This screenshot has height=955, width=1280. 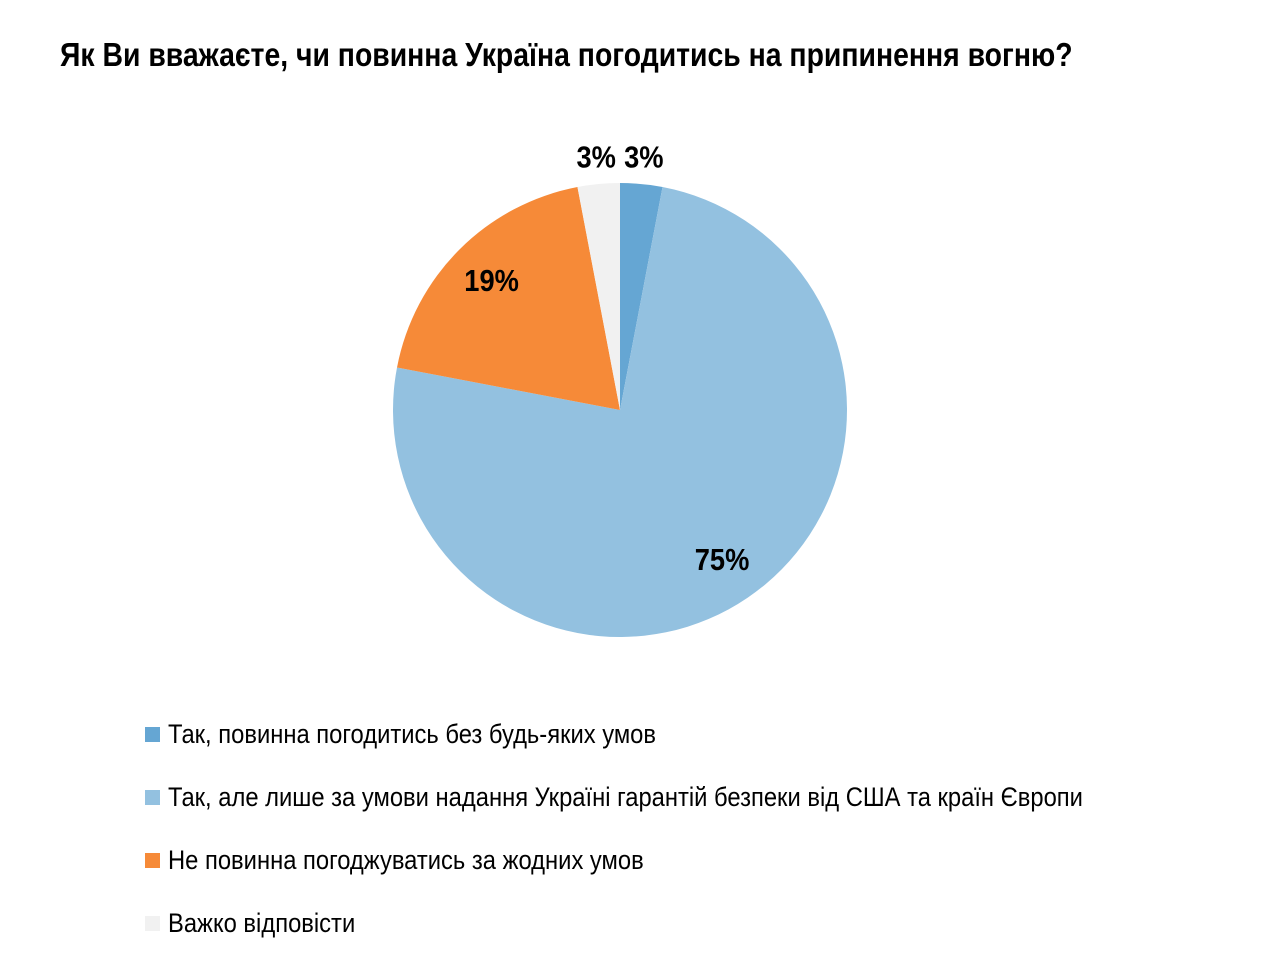 What do you see at coordinates (595, 158) in the screenshot?
I see `data-label-3: 3%` at bounding box center [595, 158].